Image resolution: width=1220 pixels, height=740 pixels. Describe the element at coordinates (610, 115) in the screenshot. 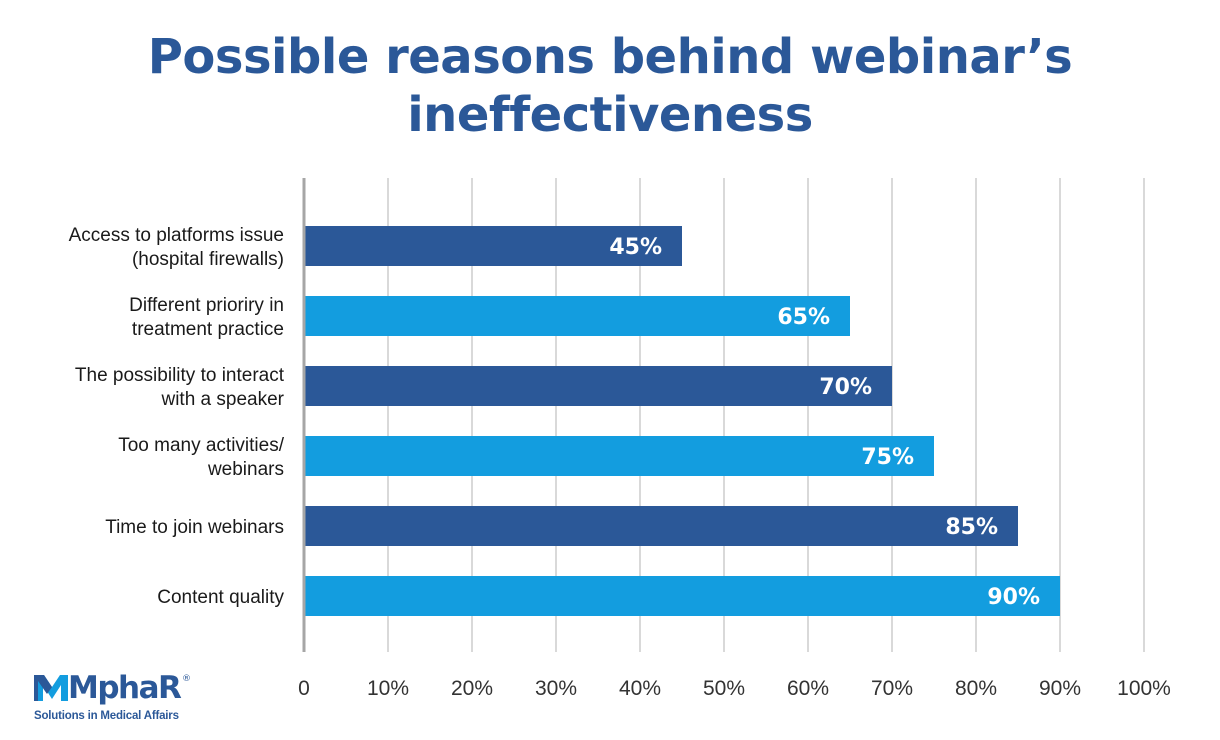

I see `chart-title-line-2: ineffectiveness` at that location.